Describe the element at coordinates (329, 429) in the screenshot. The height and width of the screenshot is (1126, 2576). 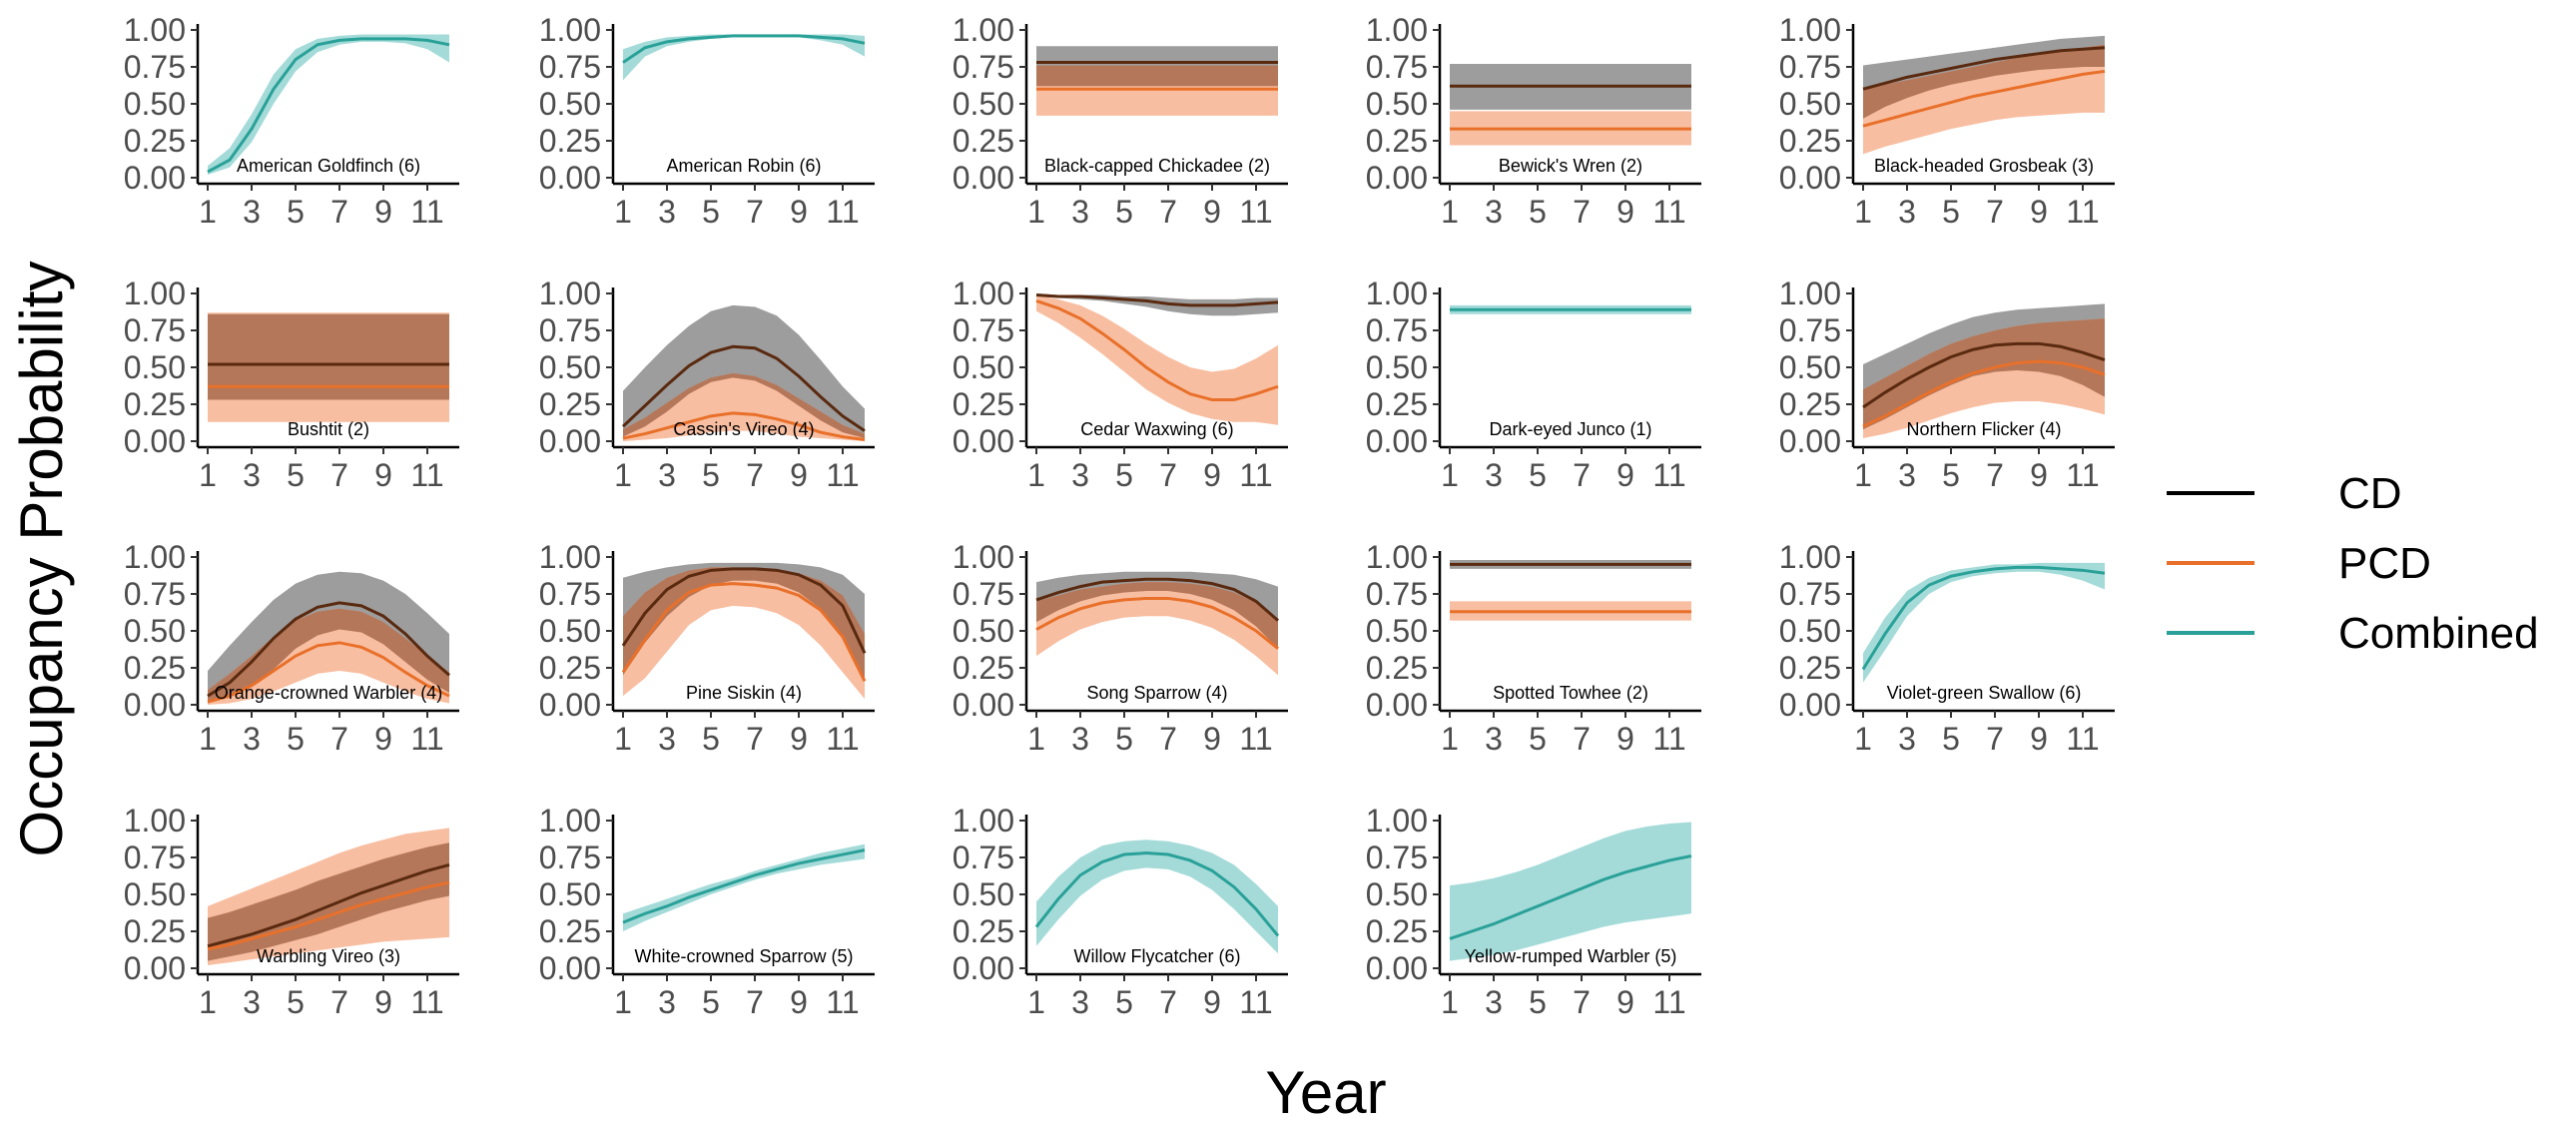
I see `panel-title: Bushtit (2)` at that location.